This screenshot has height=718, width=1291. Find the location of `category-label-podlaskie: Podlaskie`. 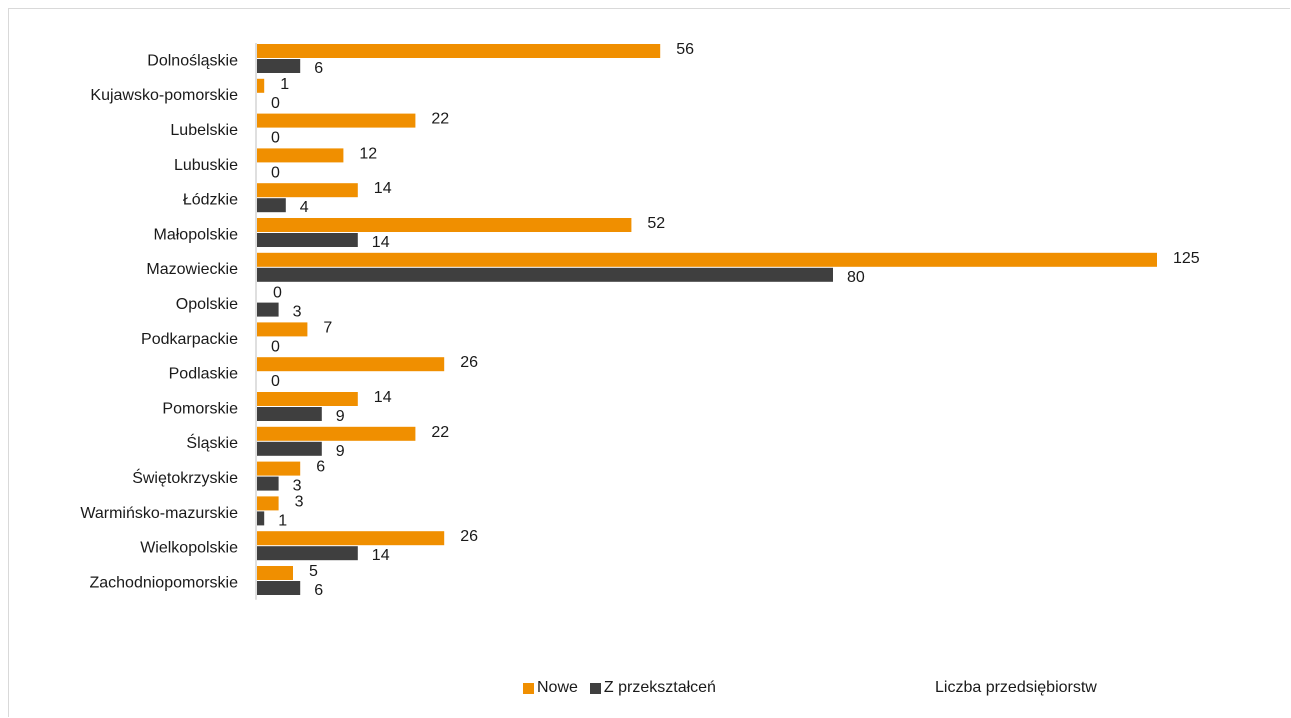

category-label-podlaskie: Podlaskie is located at coordinates (203, 374).